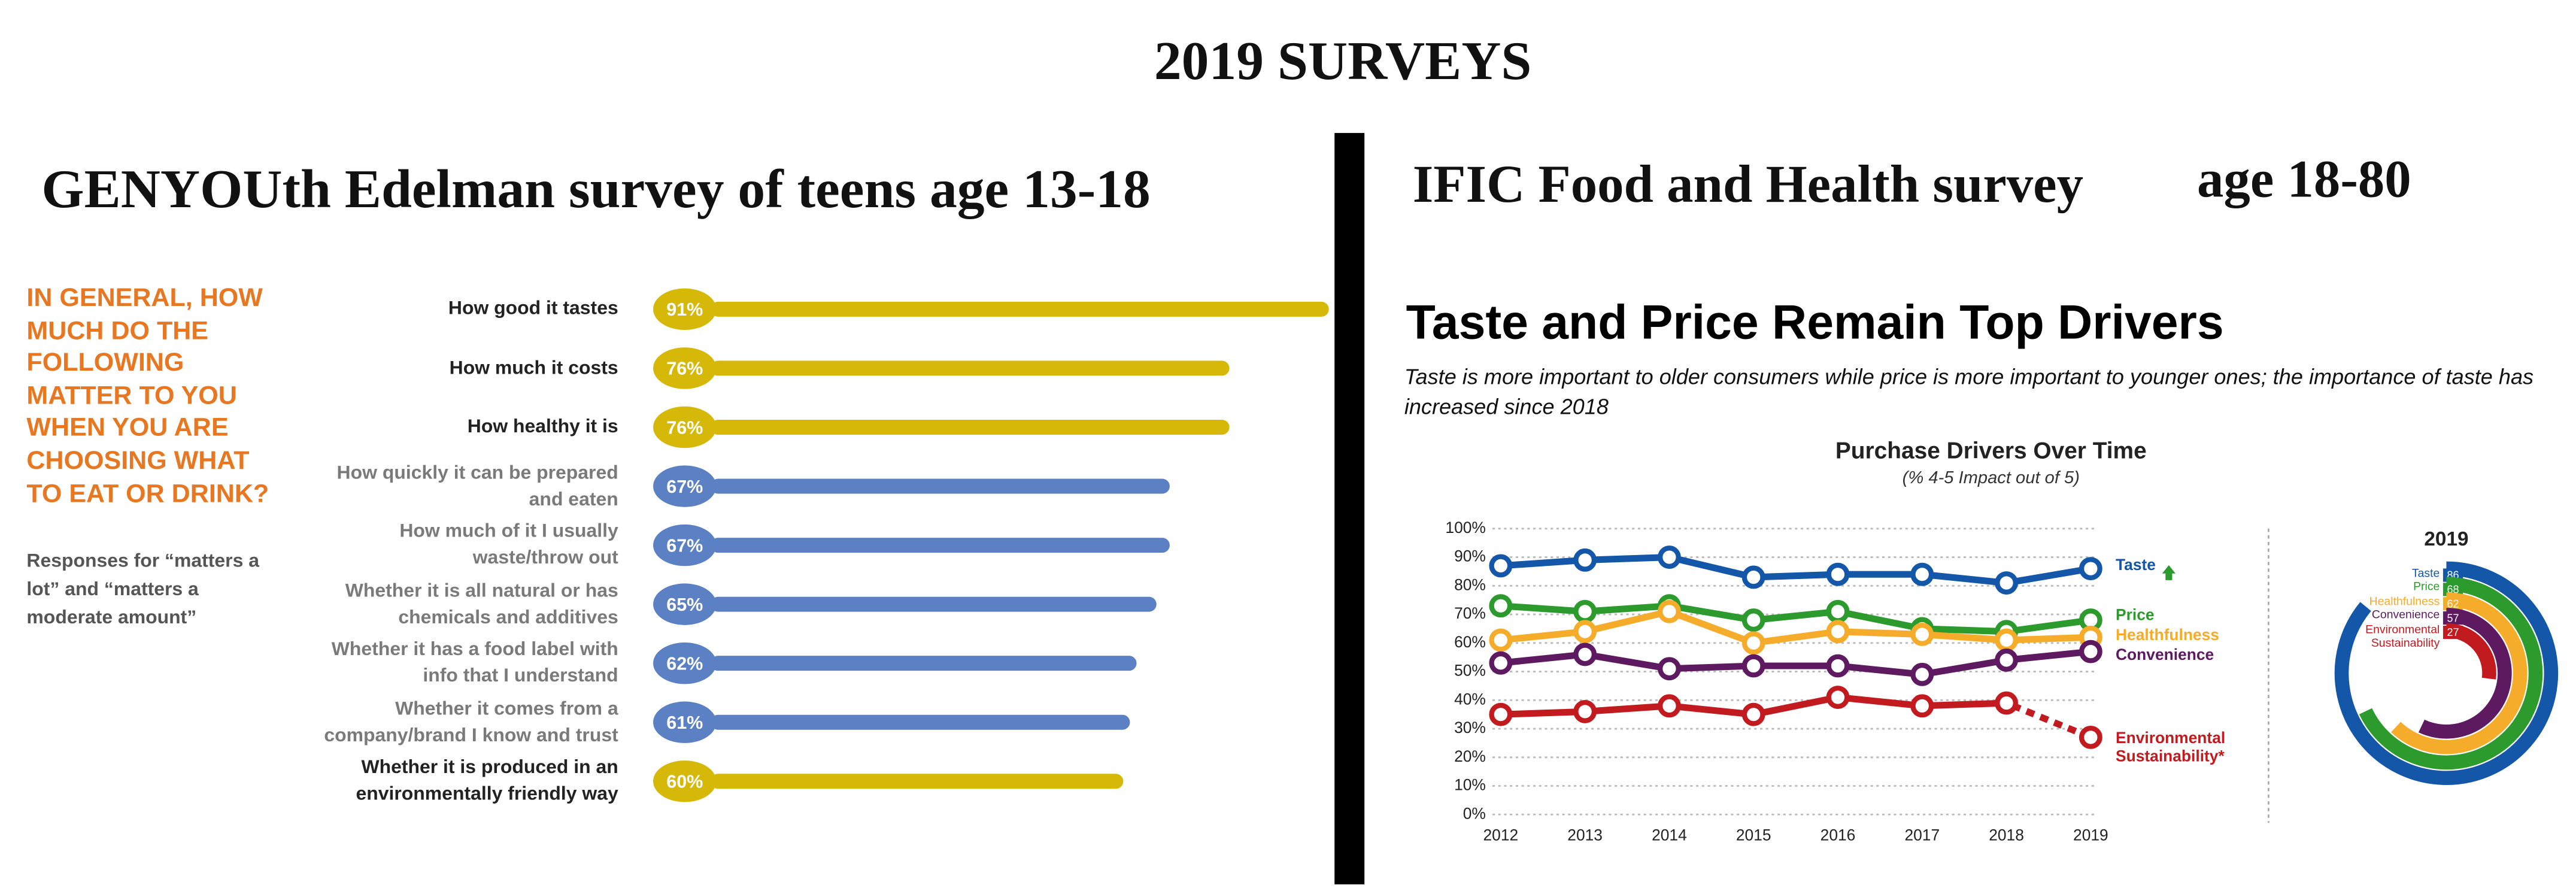 This screenshot has height=891, width=2576. What do you see at coordinates (1922, 835) in the screenshot?
I see `x-tick-label: 2017` at bounding box center [1922, 835].